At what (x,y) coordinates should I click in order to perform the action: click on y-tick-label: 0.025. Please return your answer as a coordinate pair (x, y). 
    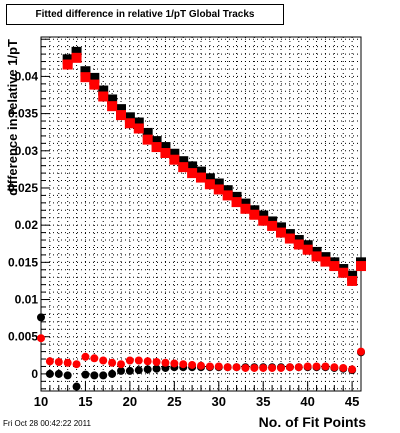
    Looking at the image, I should click on (23, 188).